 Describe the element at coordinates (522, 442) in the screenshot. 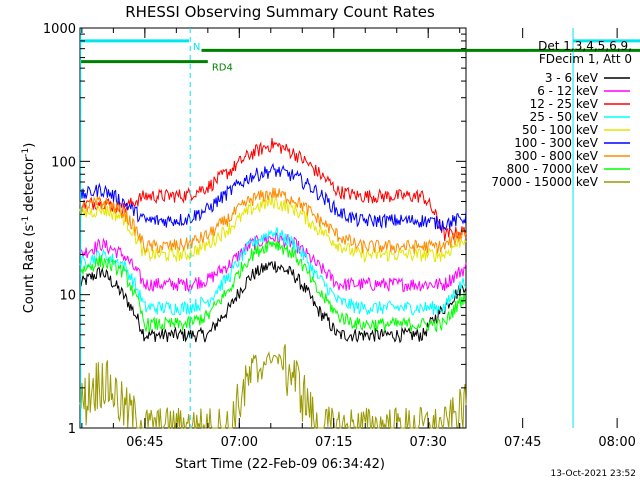

I see `x-tick-label: 07:45` at that location.